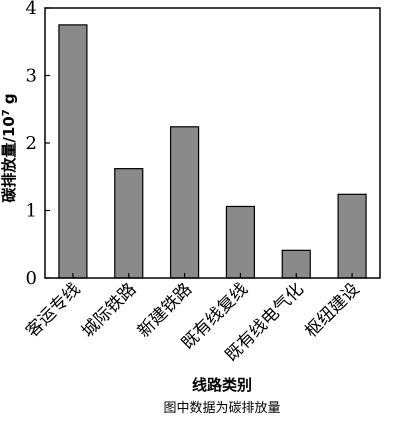 This screenshot has height=422, width=400. Describe the element at coordinates (38, 144) in the screenshot. I see `y-axis-ticks: 0 1 2 3 4` at that location.